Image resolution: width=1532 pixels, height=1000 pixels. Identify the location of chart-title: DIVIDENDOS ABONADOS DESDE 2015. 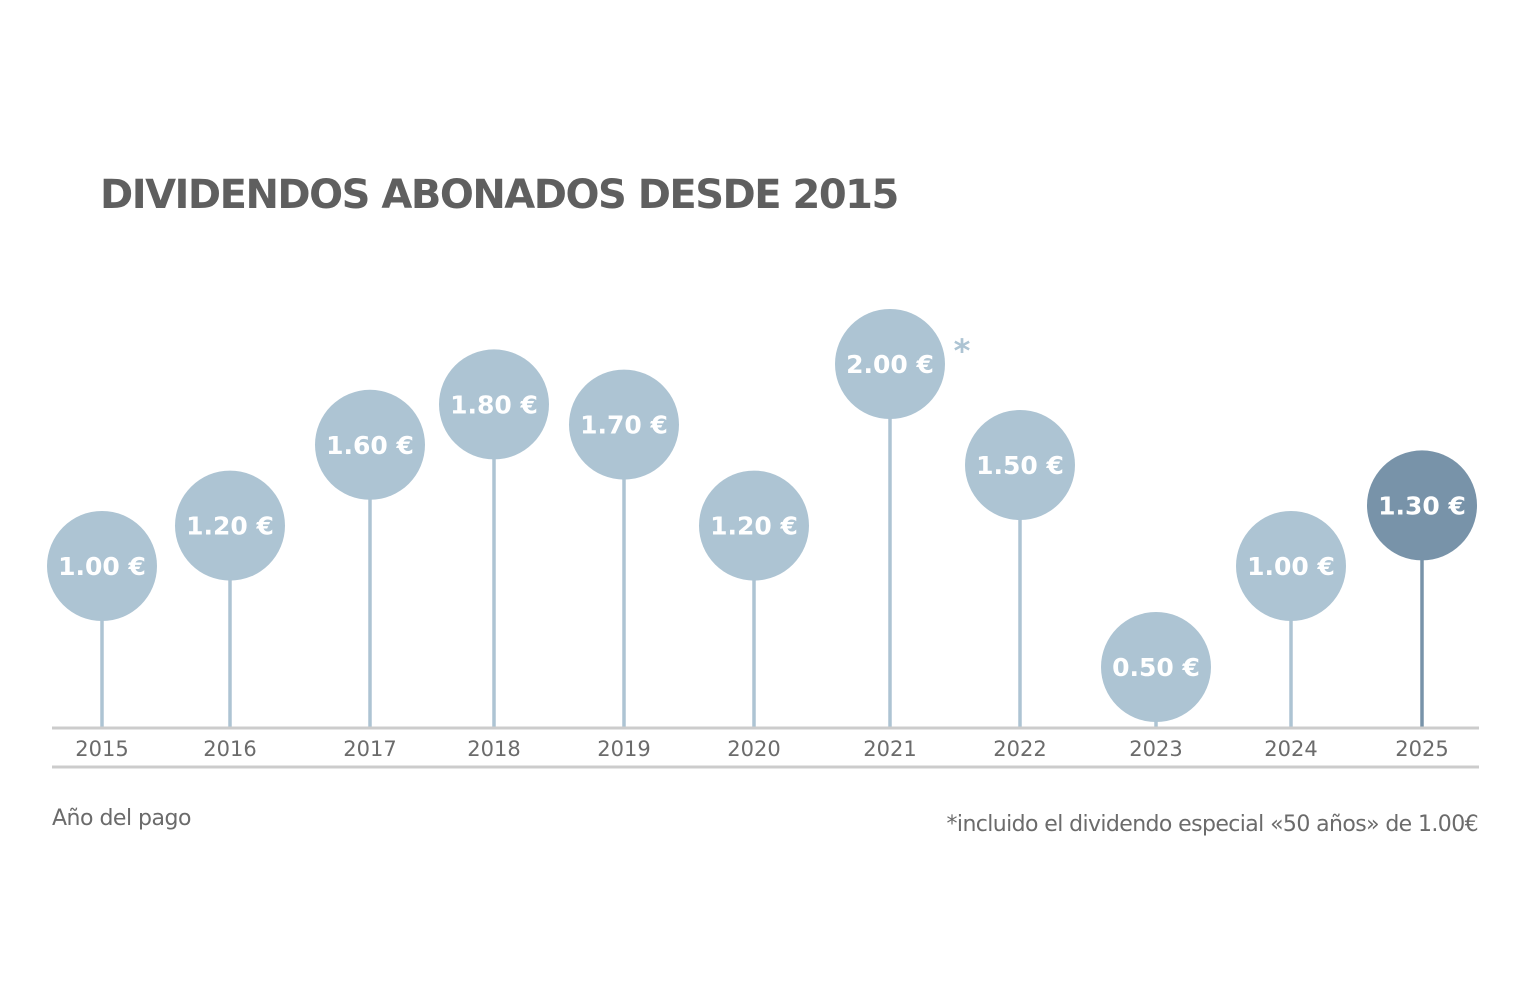
(499, 195).